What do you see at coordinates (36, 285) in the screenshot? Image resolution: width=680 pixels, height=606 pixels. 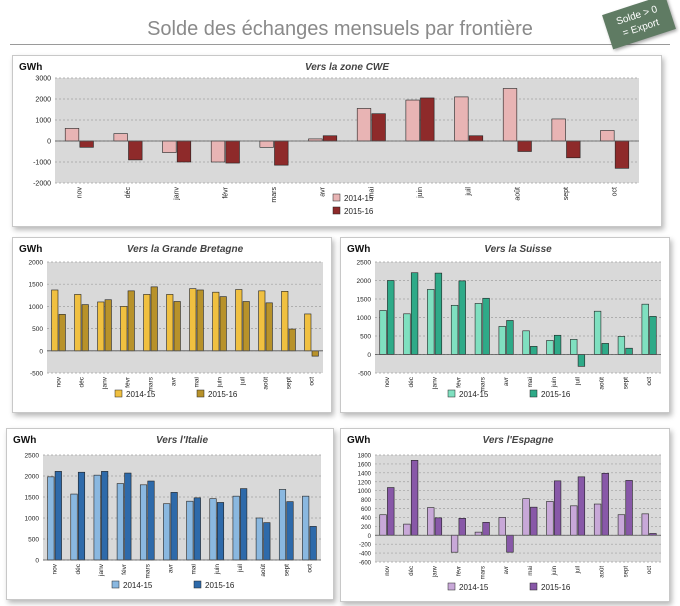 I see `y-tick-label: 1500` at bounding box center [36, 285].